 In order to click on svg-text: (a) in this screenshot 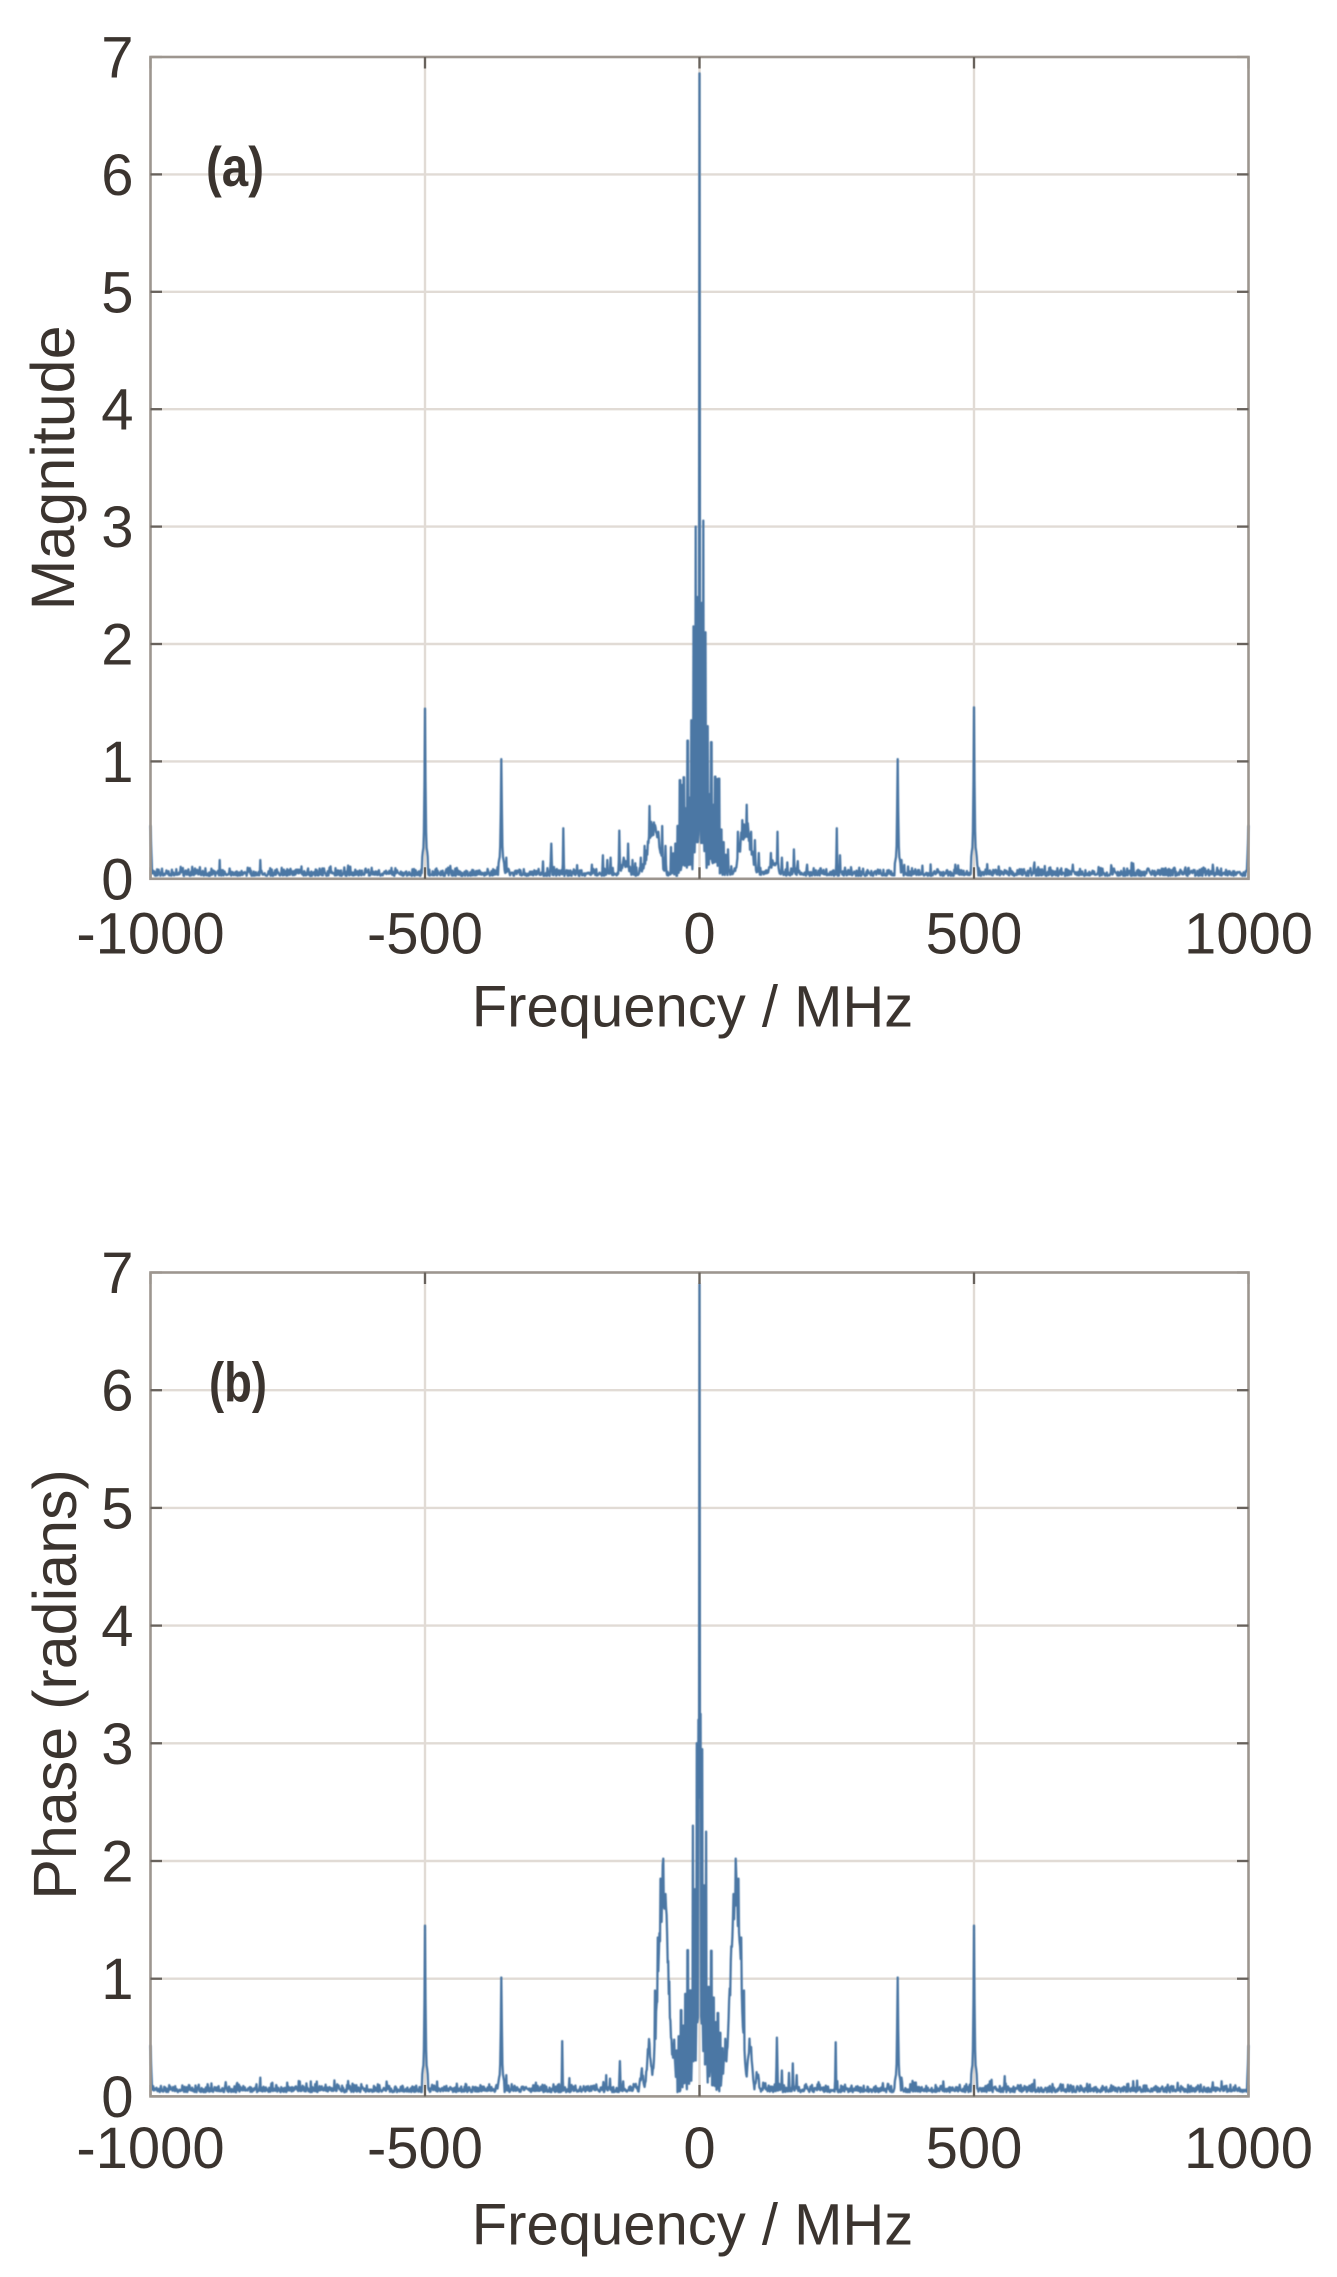, I will do `click(235, 166)`.